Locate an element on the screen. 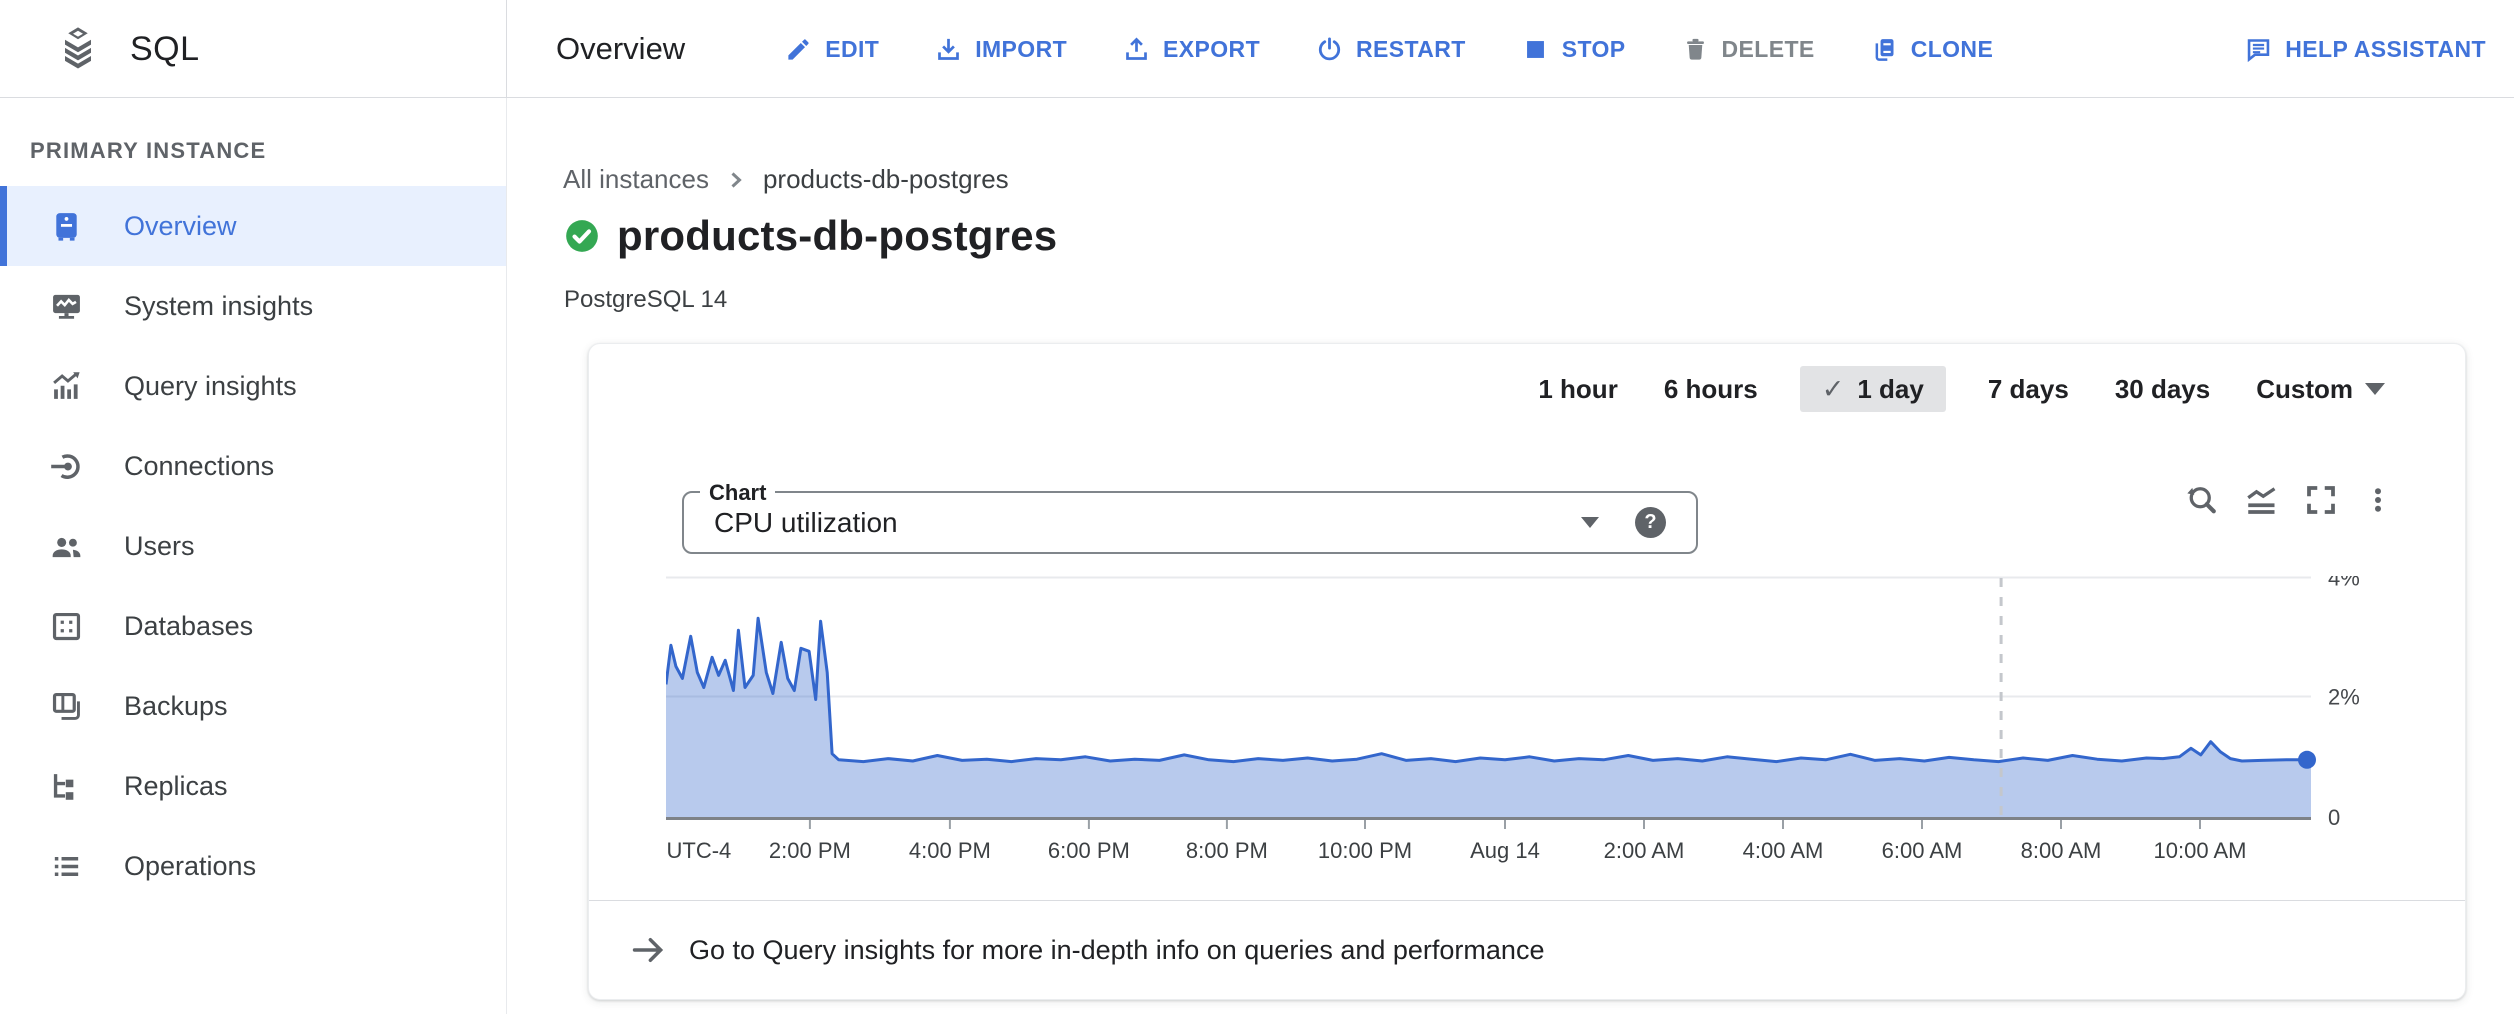 The image size is (2514, 1014). sidebar-item-replicas: Replicas is located at coordinates (253, 786).